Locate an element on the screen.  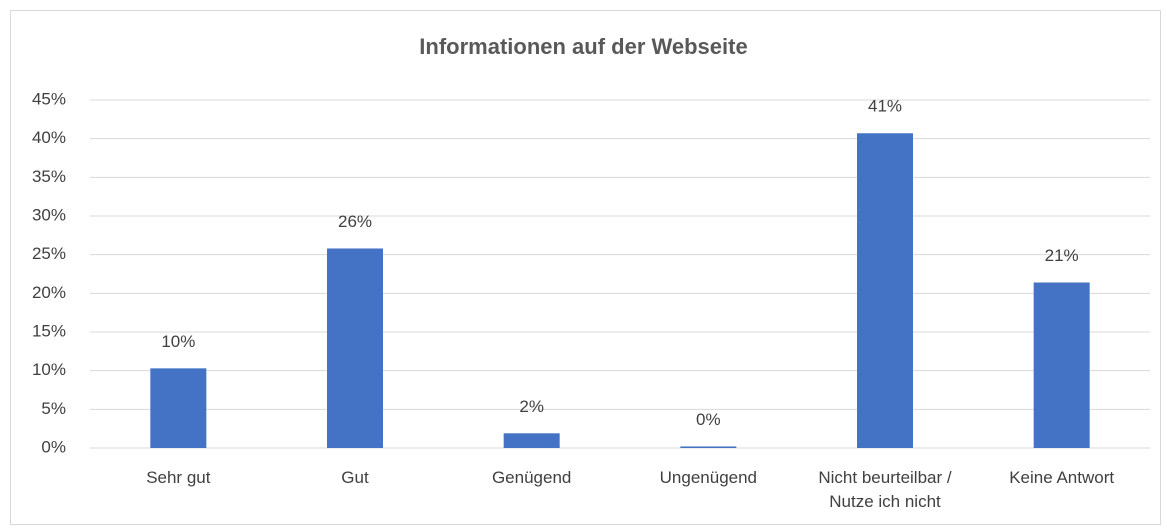
x-tick-label: Keine Antwort is located at coordinates (1062, 477).